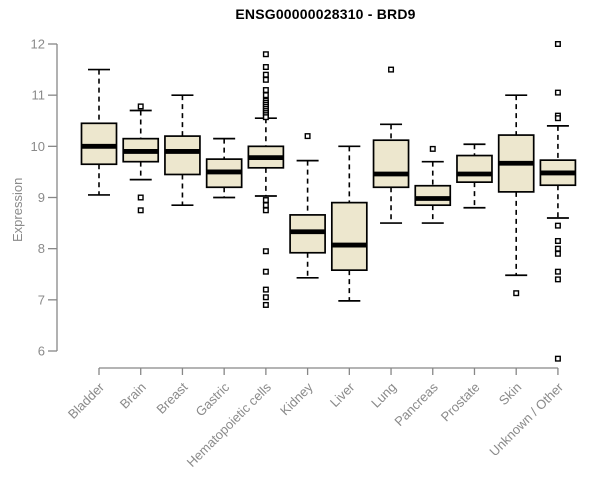 This screenshot has width=600, height=500. I want to click on x-tick-label-kidney: Kidney, so click(296, 398).